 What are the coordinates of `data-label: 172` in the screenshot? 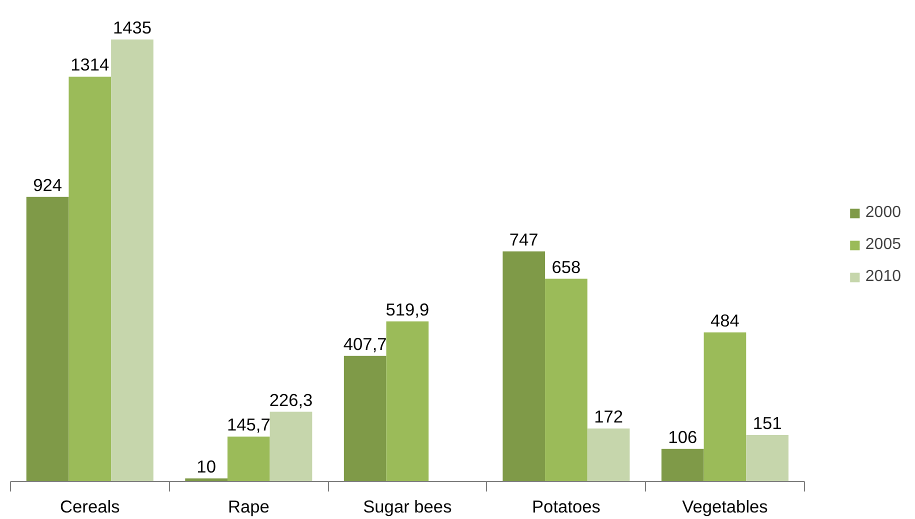 It's located at (609, 416).